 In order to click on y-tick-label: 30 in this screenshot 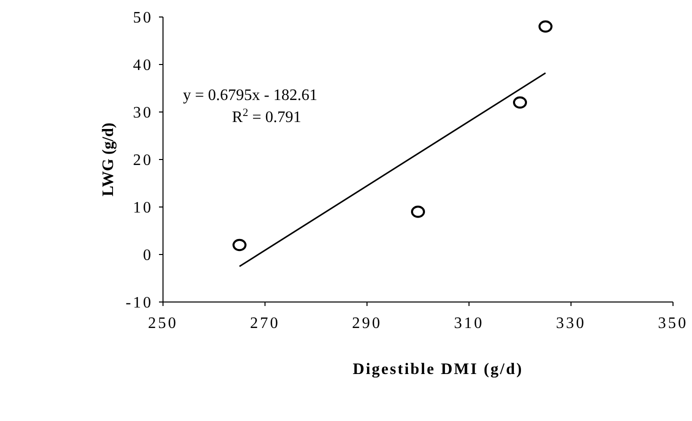, I will do `click(143, 113)`.